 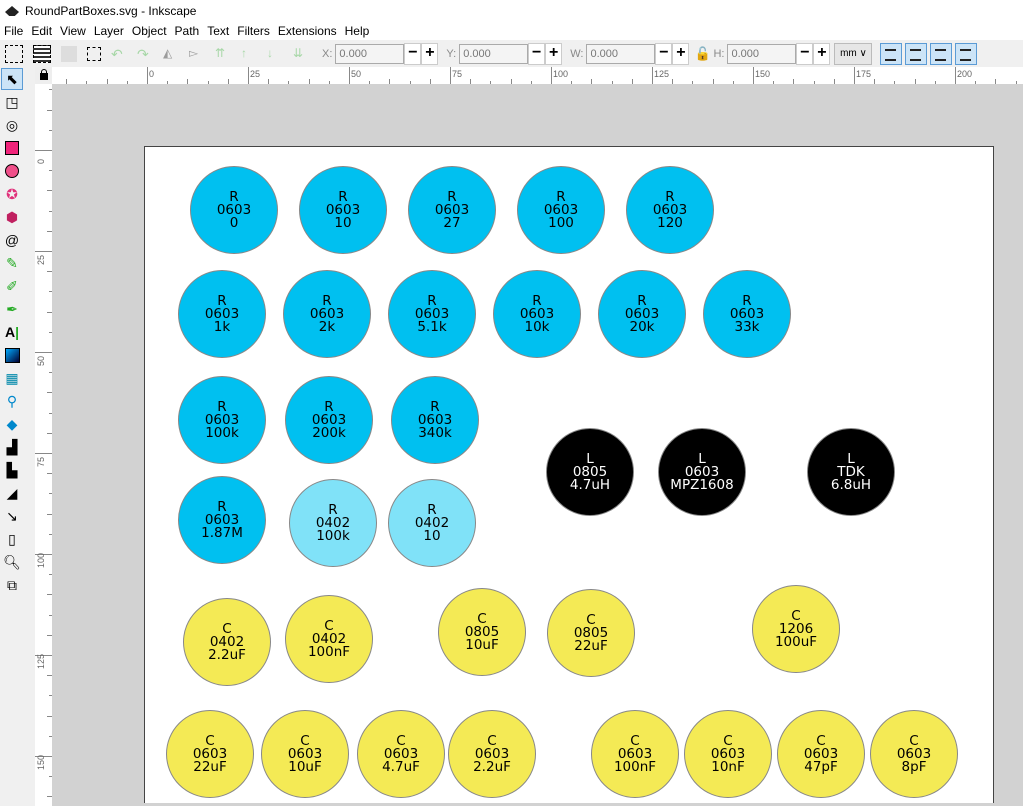 What do you see at coordinates (12, 423) in the screenshot?
I see `paint-bucket-tool-icon: ◆` at bounding box center [12, 423].